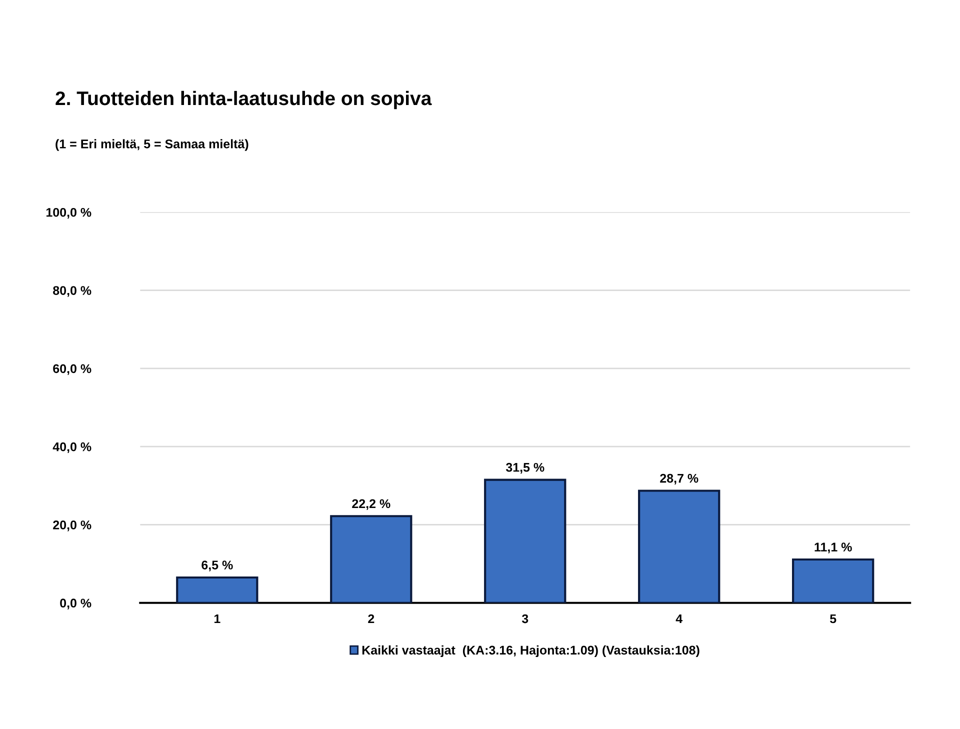  Describe the element at coordinates (217, 619) in the screenshot. I see `x-tick-label: 1` at that location.